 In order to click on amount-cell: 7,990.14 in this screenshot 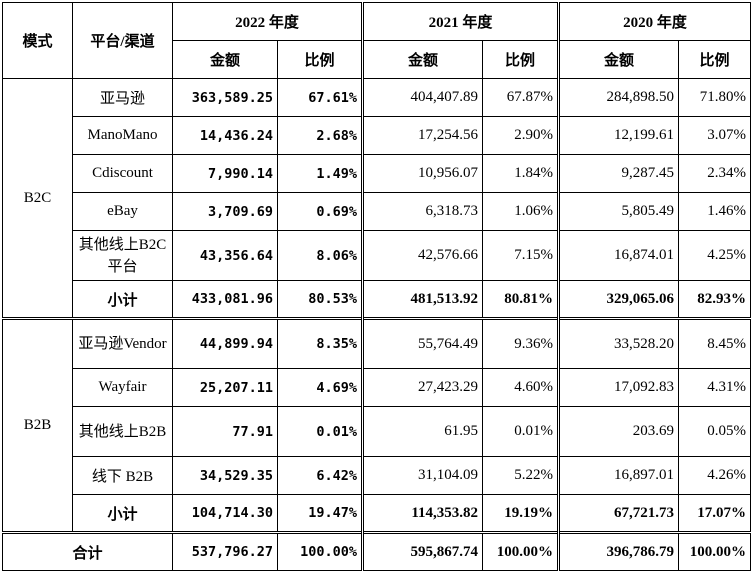, I will do `click(225, 173)`.